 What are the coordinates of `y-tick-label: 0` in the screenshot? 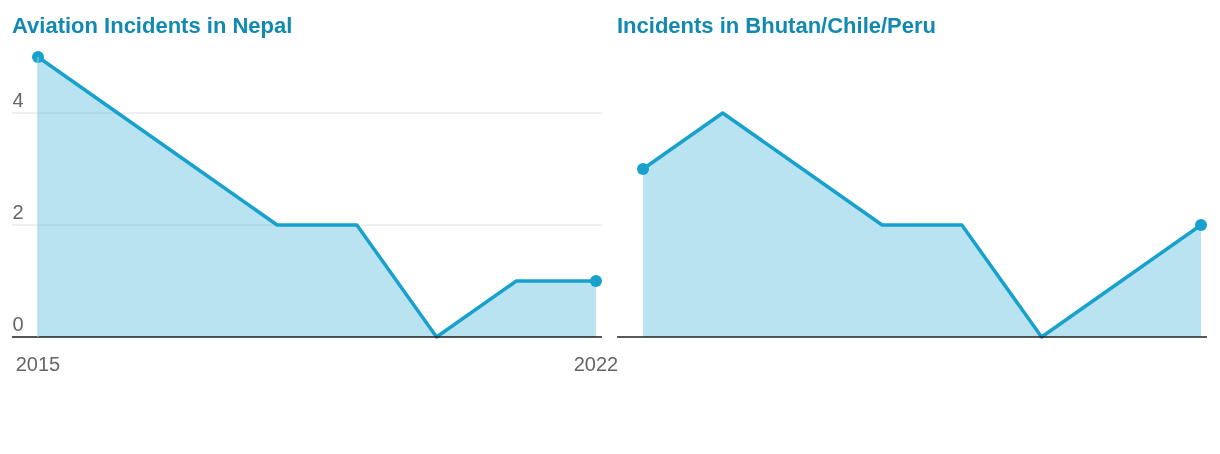 It's located at (18, 324).